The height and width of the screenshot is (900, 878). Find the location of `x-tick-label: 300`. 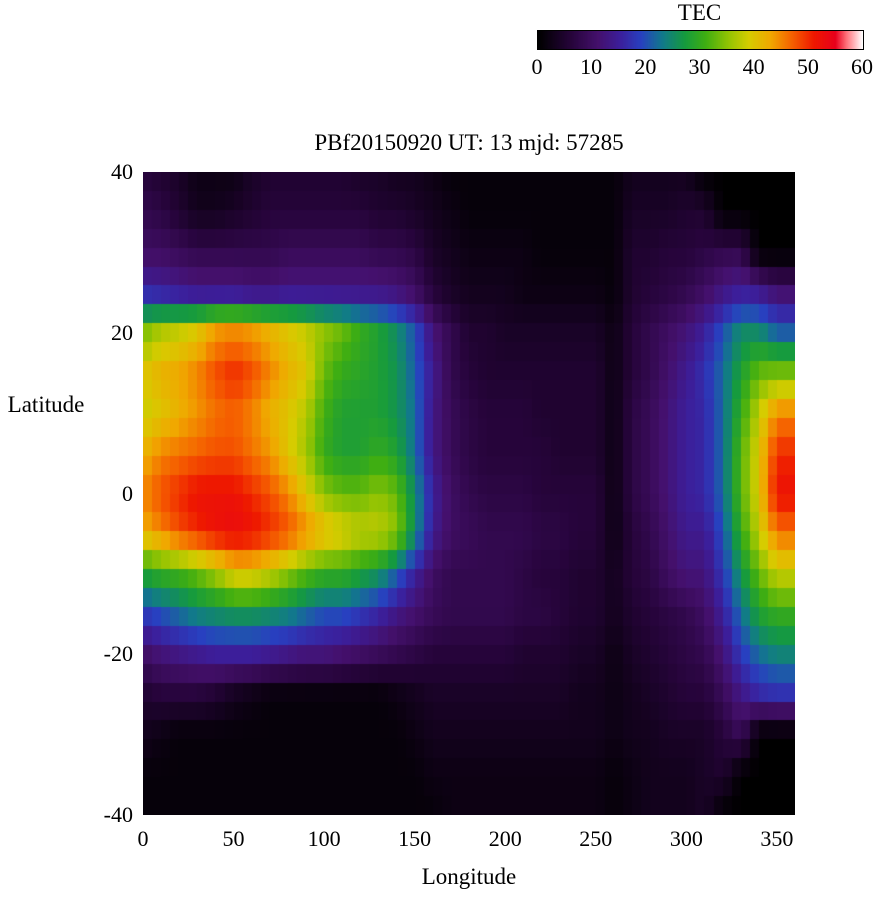

x-tick-label: 300 is located at coordinates (686, 838).